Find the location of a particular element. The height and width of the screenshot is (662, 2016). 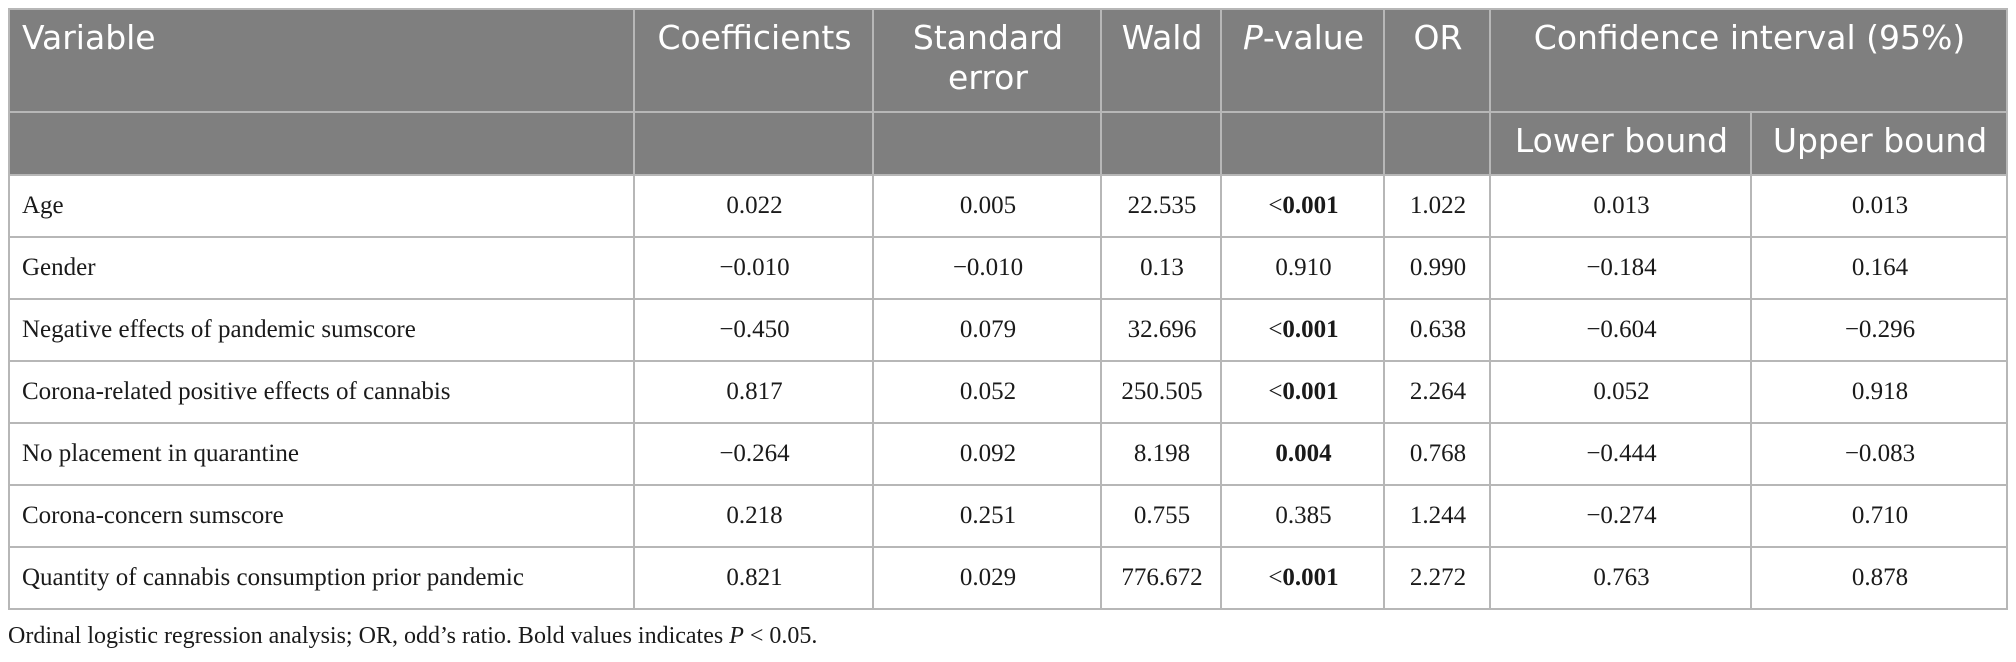

cell-p-value: 0.385 is located at coordinates (1302, 516).